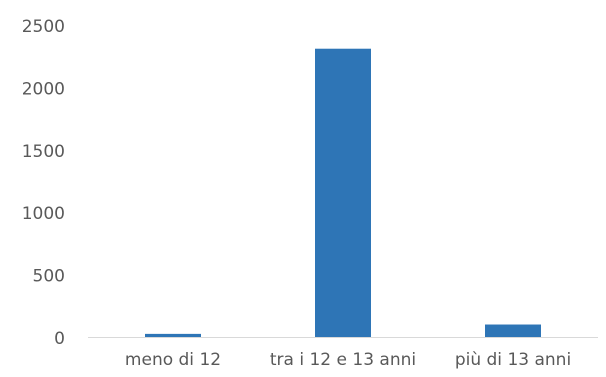 The height and width of the screenshot is (377, 606). I want to click on y-tick-label: 2000, so click(43, 89).